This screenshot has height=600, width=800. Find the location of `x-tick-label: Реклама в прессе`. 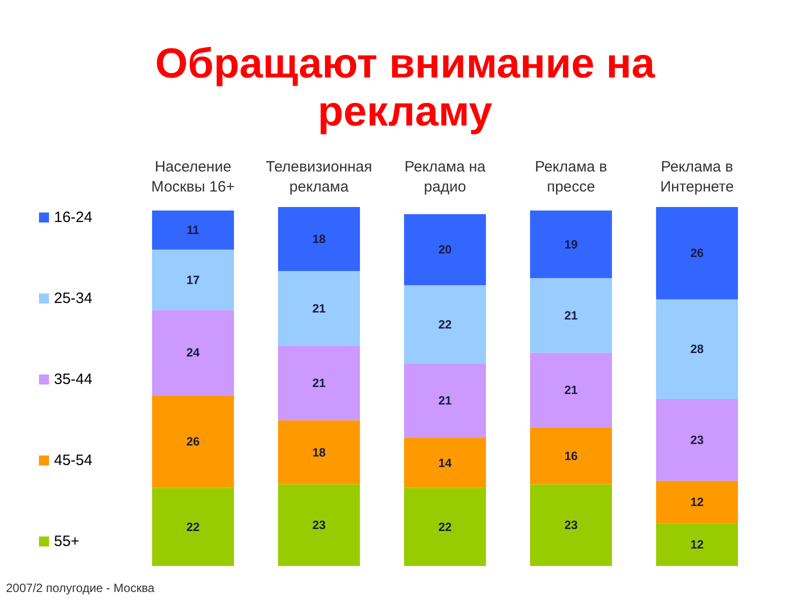

x-tick-label: Реклама в прессе is located at coordinates (571, 177).